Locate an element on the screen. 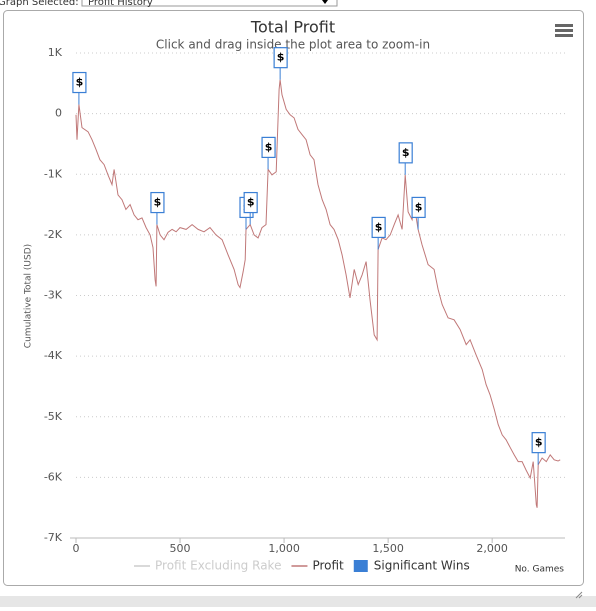 The height and width of the screenshot is (611, 596). legend-item: Significant Wins is located at coordinates (411, 566).